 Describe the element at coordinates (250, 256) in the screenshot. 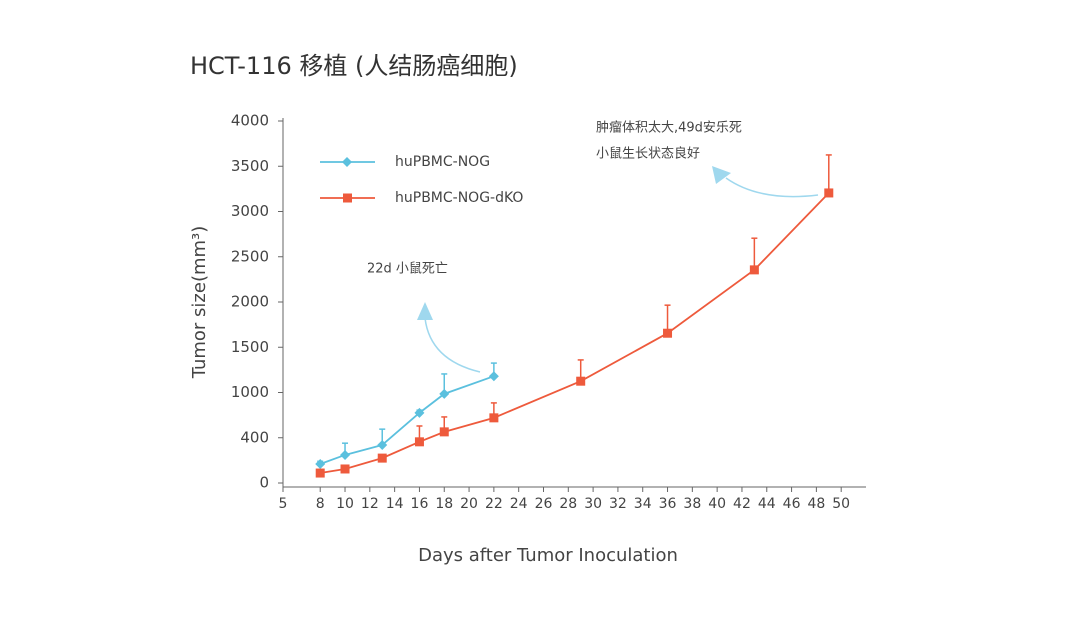

I see `y-tick-label: 2500` at that location.